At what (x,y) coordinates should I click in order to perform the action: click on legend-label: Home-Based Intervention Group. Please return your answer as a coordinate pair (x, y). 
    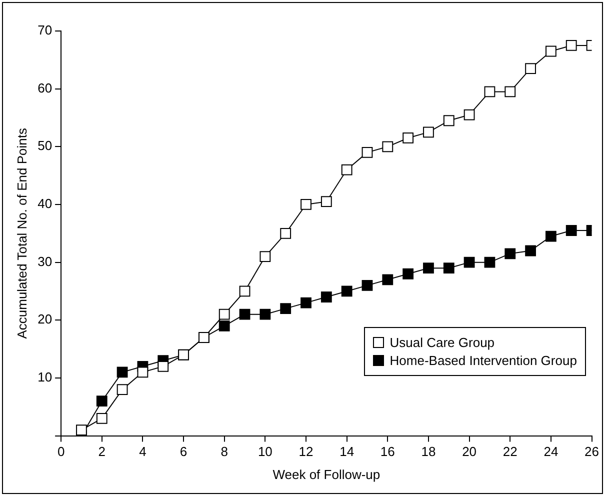
    Looking at the image, I should click on (483, 360).